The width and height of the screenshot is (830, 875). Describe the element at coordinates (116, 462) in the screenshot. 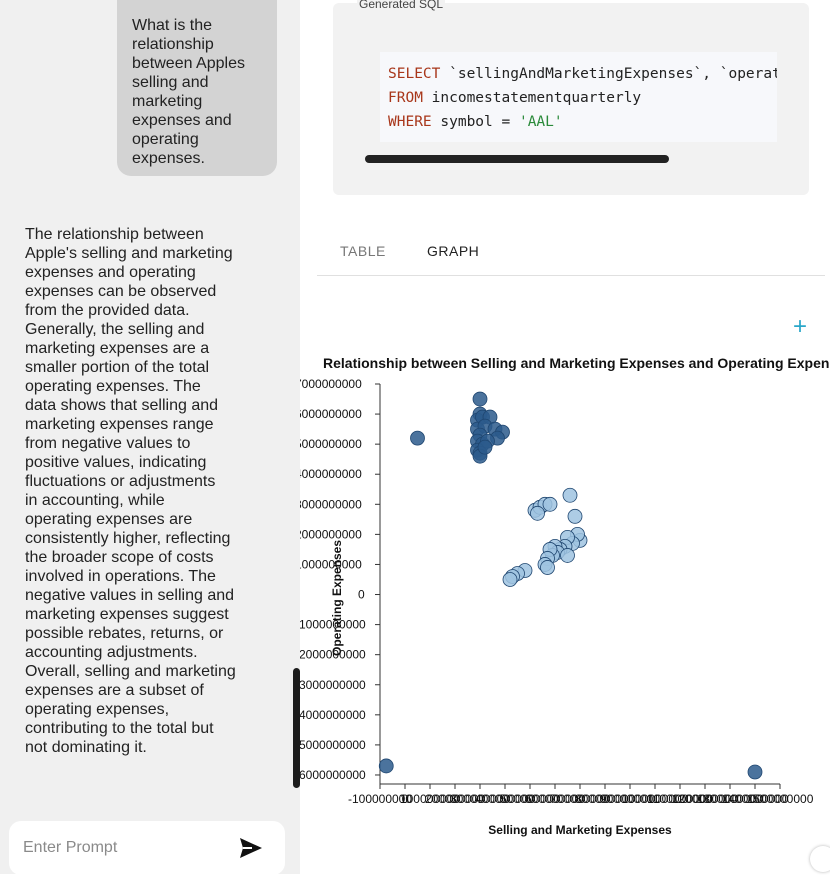

I see `answer-line: positive values, indicating` at that location.